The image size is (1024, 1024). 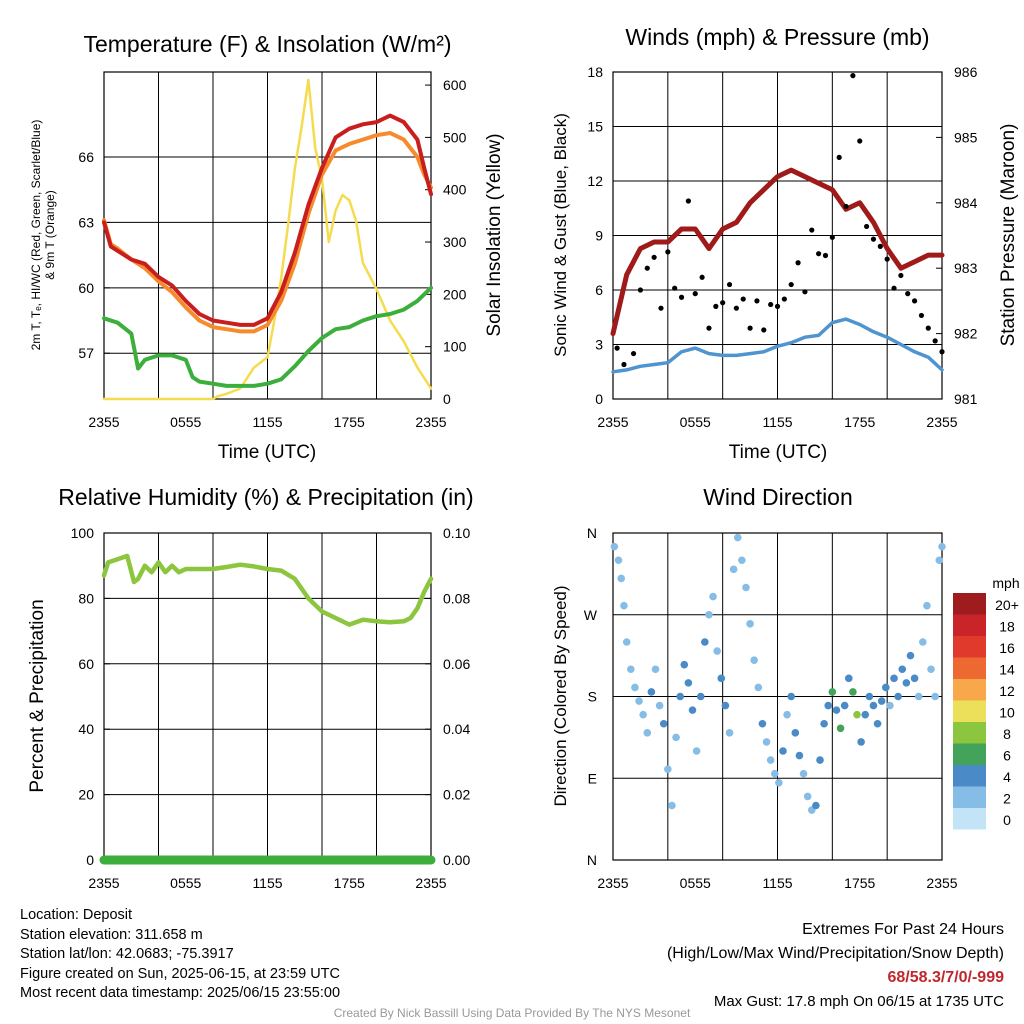 What do you see at coordinates (941, 422) in the screenshot?
I see `wind-xtick-label: 2355` at bounding box center [941, 422].